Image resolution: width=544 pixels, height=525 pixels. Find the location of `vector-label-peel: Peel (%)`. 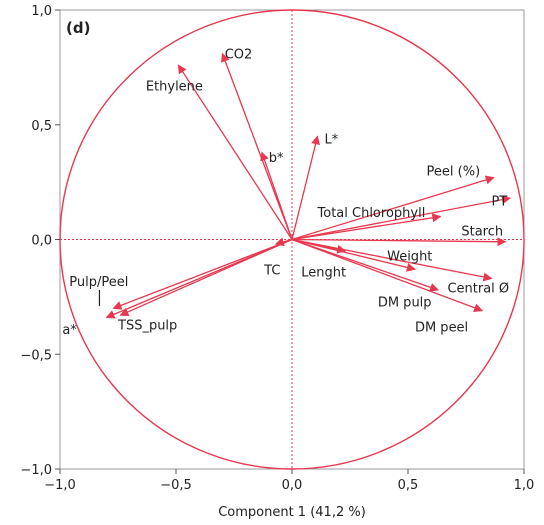

vector-label-peel: Peel (%) is located at coordinates (454, 172).